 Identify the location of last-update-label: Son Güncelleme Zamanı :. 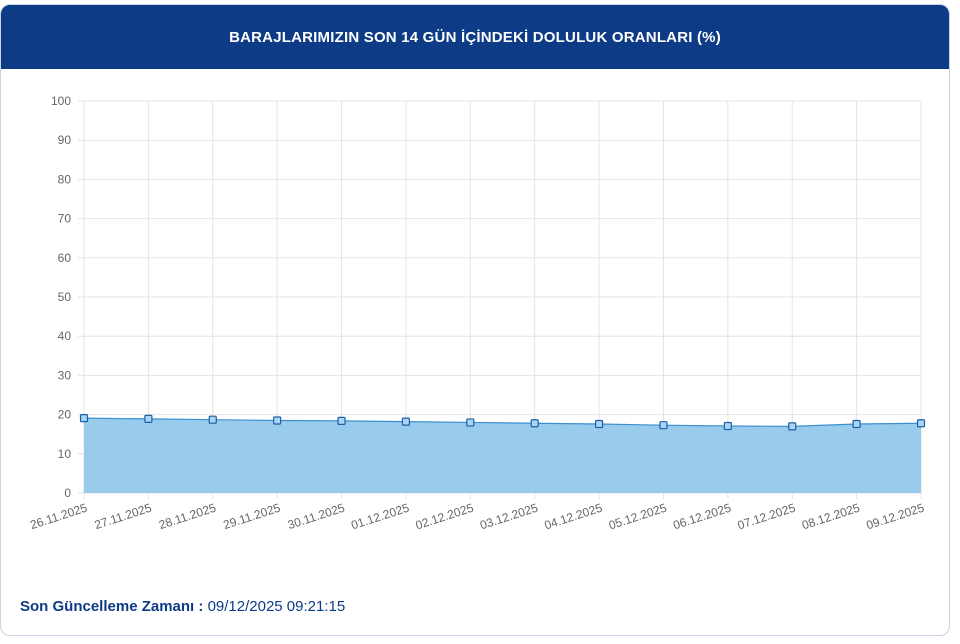
(112, 606).